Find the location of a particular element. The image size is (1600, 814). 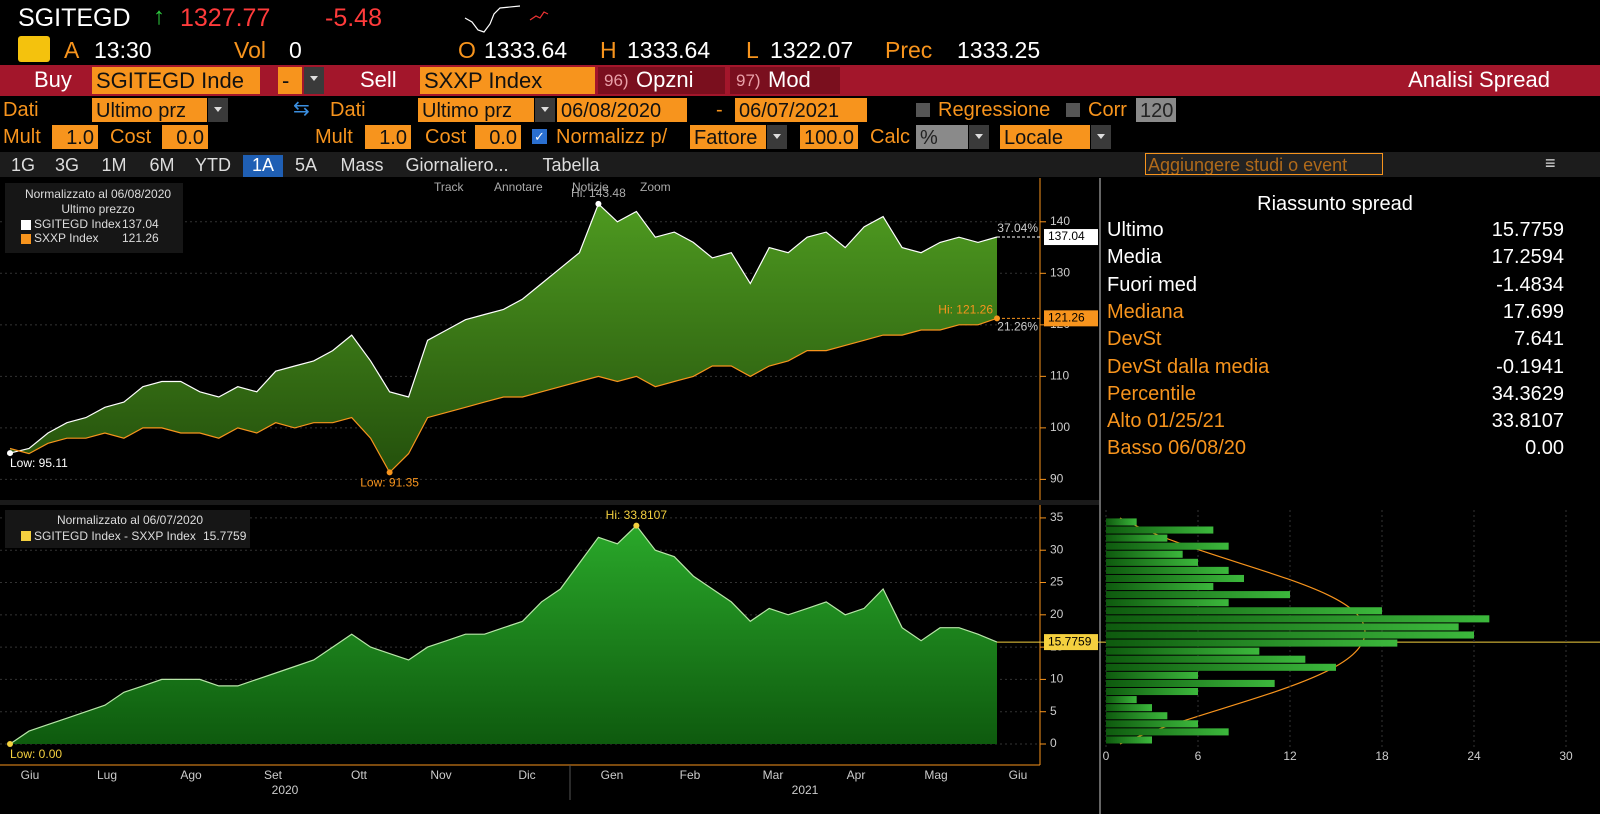

calc: % is located at coordinates (942, 137).